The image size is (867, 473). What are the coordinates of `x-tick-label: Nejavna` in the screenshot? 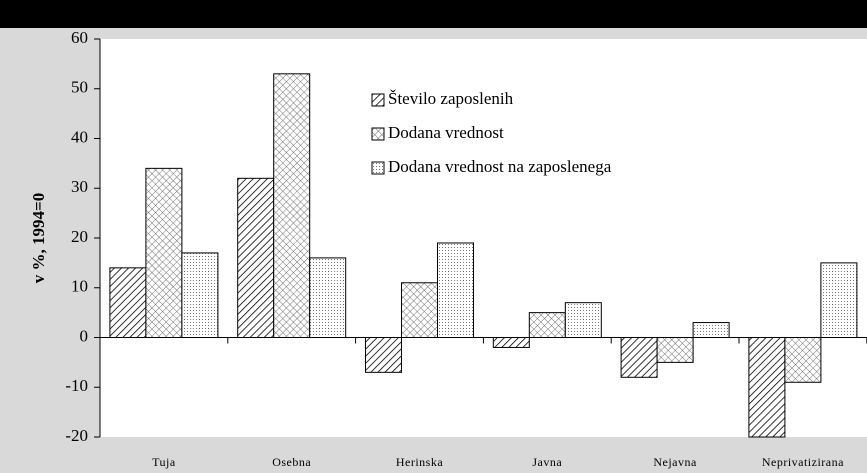 It's located at (675, 462).